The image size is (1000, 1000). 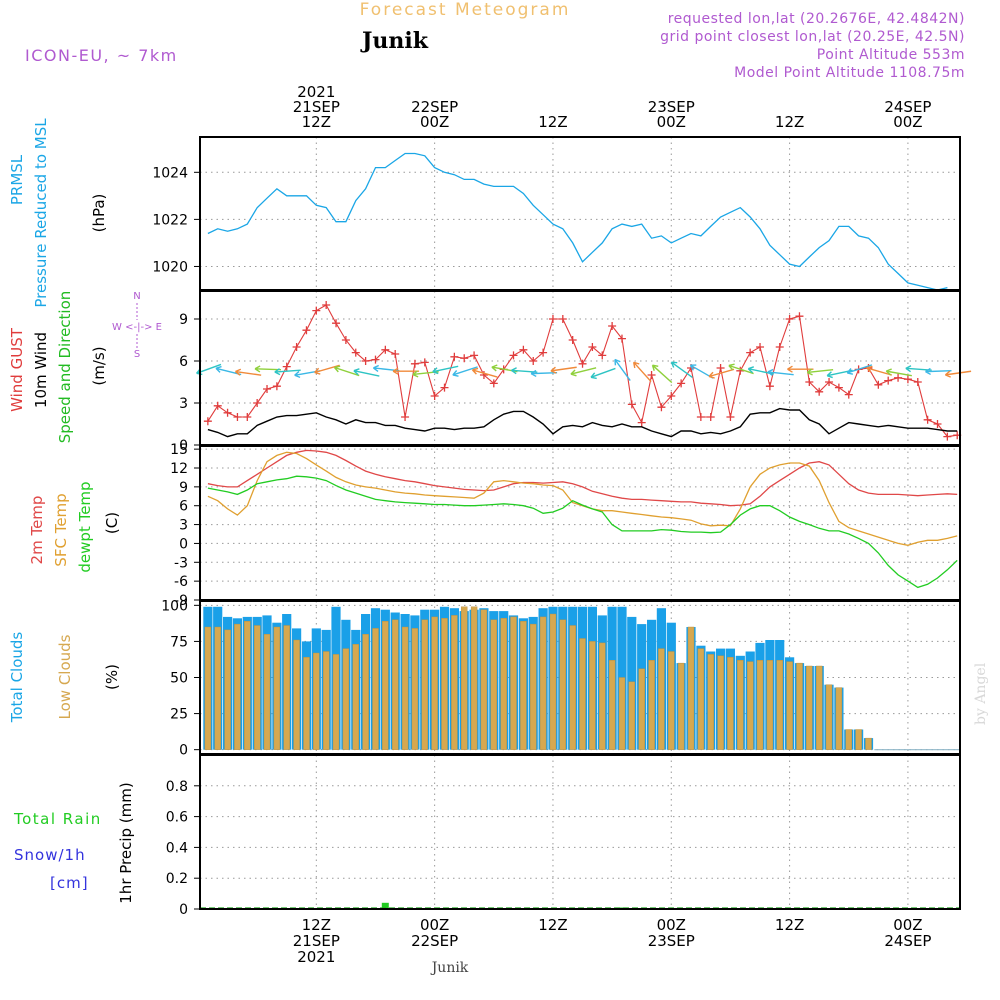 I want to click on model-altitude: Model Point Altitude 1108.75m, so click(x=849, y=73).